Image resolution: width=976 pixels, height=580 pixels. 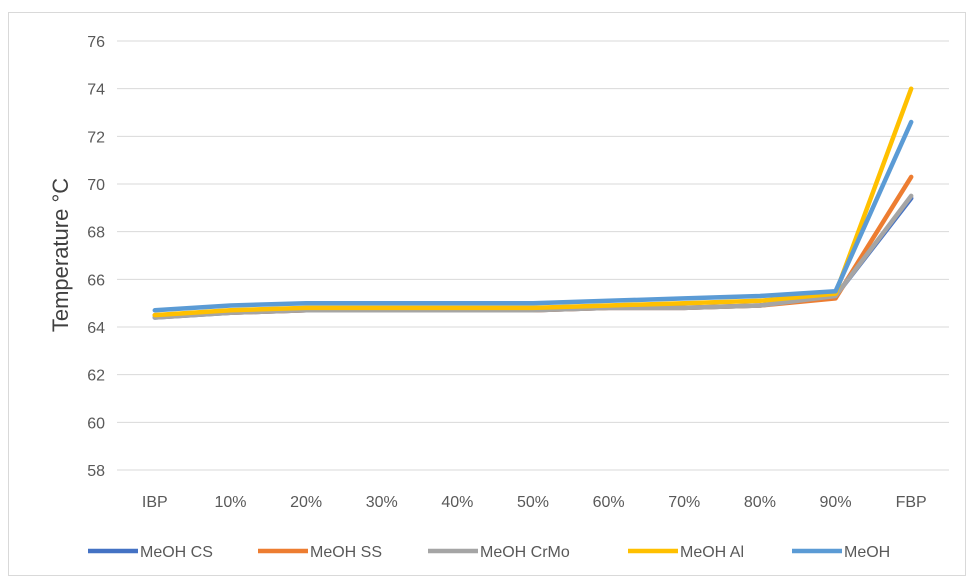 What do you see at coordinates (96, 280) in the screenshot?
I see `y-tick-label: 66` at bounding box center [96, 280].